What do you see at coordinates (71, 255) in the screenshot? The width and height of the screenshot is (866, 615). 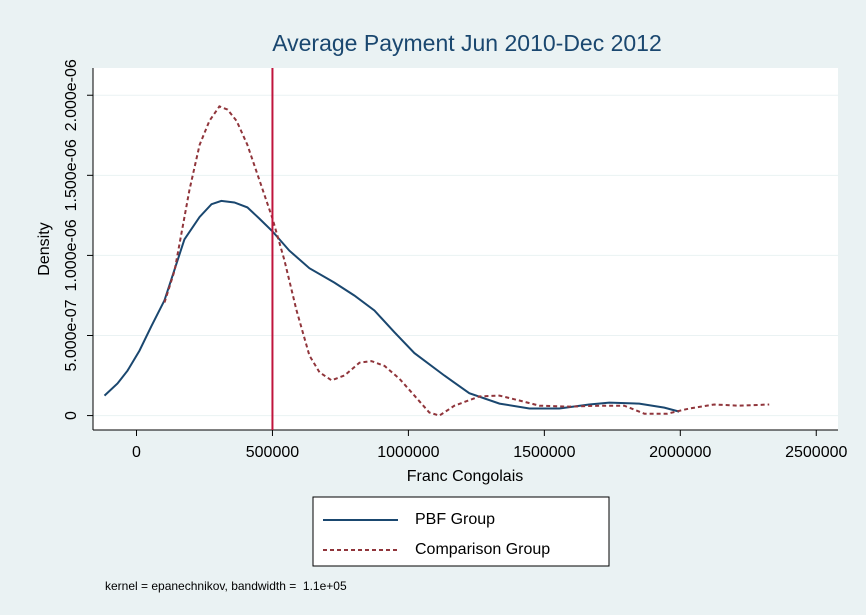 I see `y-tick-label: 1.000e-06` at bounding box center [71, 255].